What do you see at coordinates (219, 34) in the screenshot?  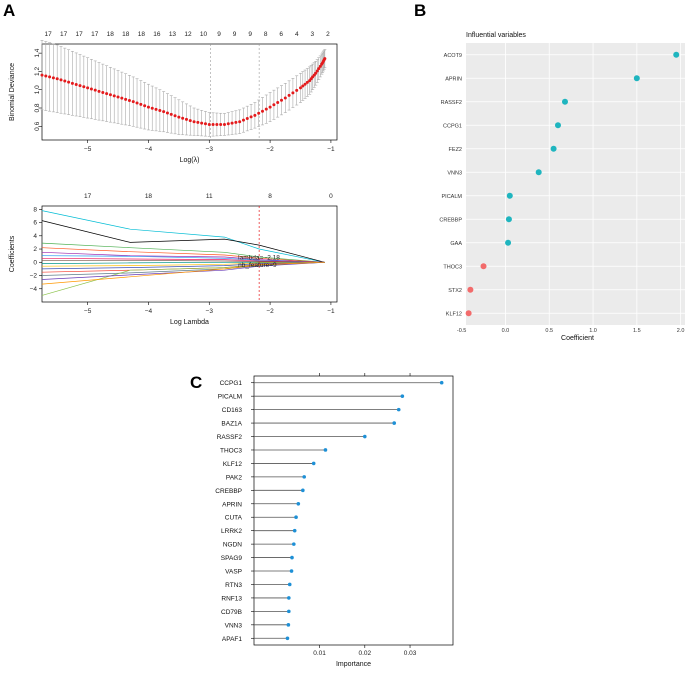 I see `top-axis-label: 9` at bounding box center [219, 34].